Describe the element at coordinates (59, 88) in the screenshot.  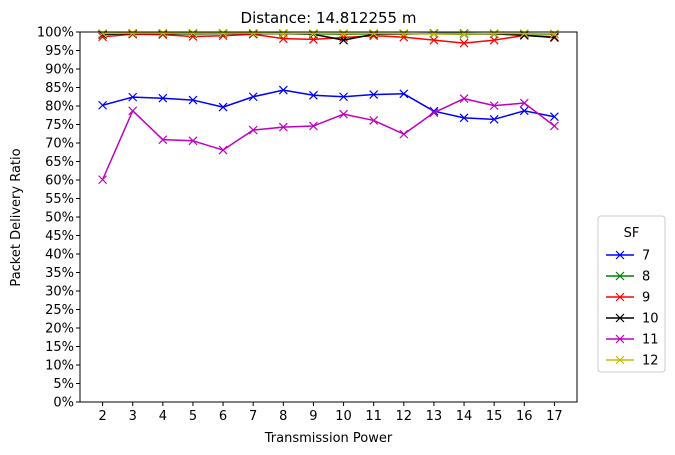
I see `y-tick-label-17: 85%` at that location.